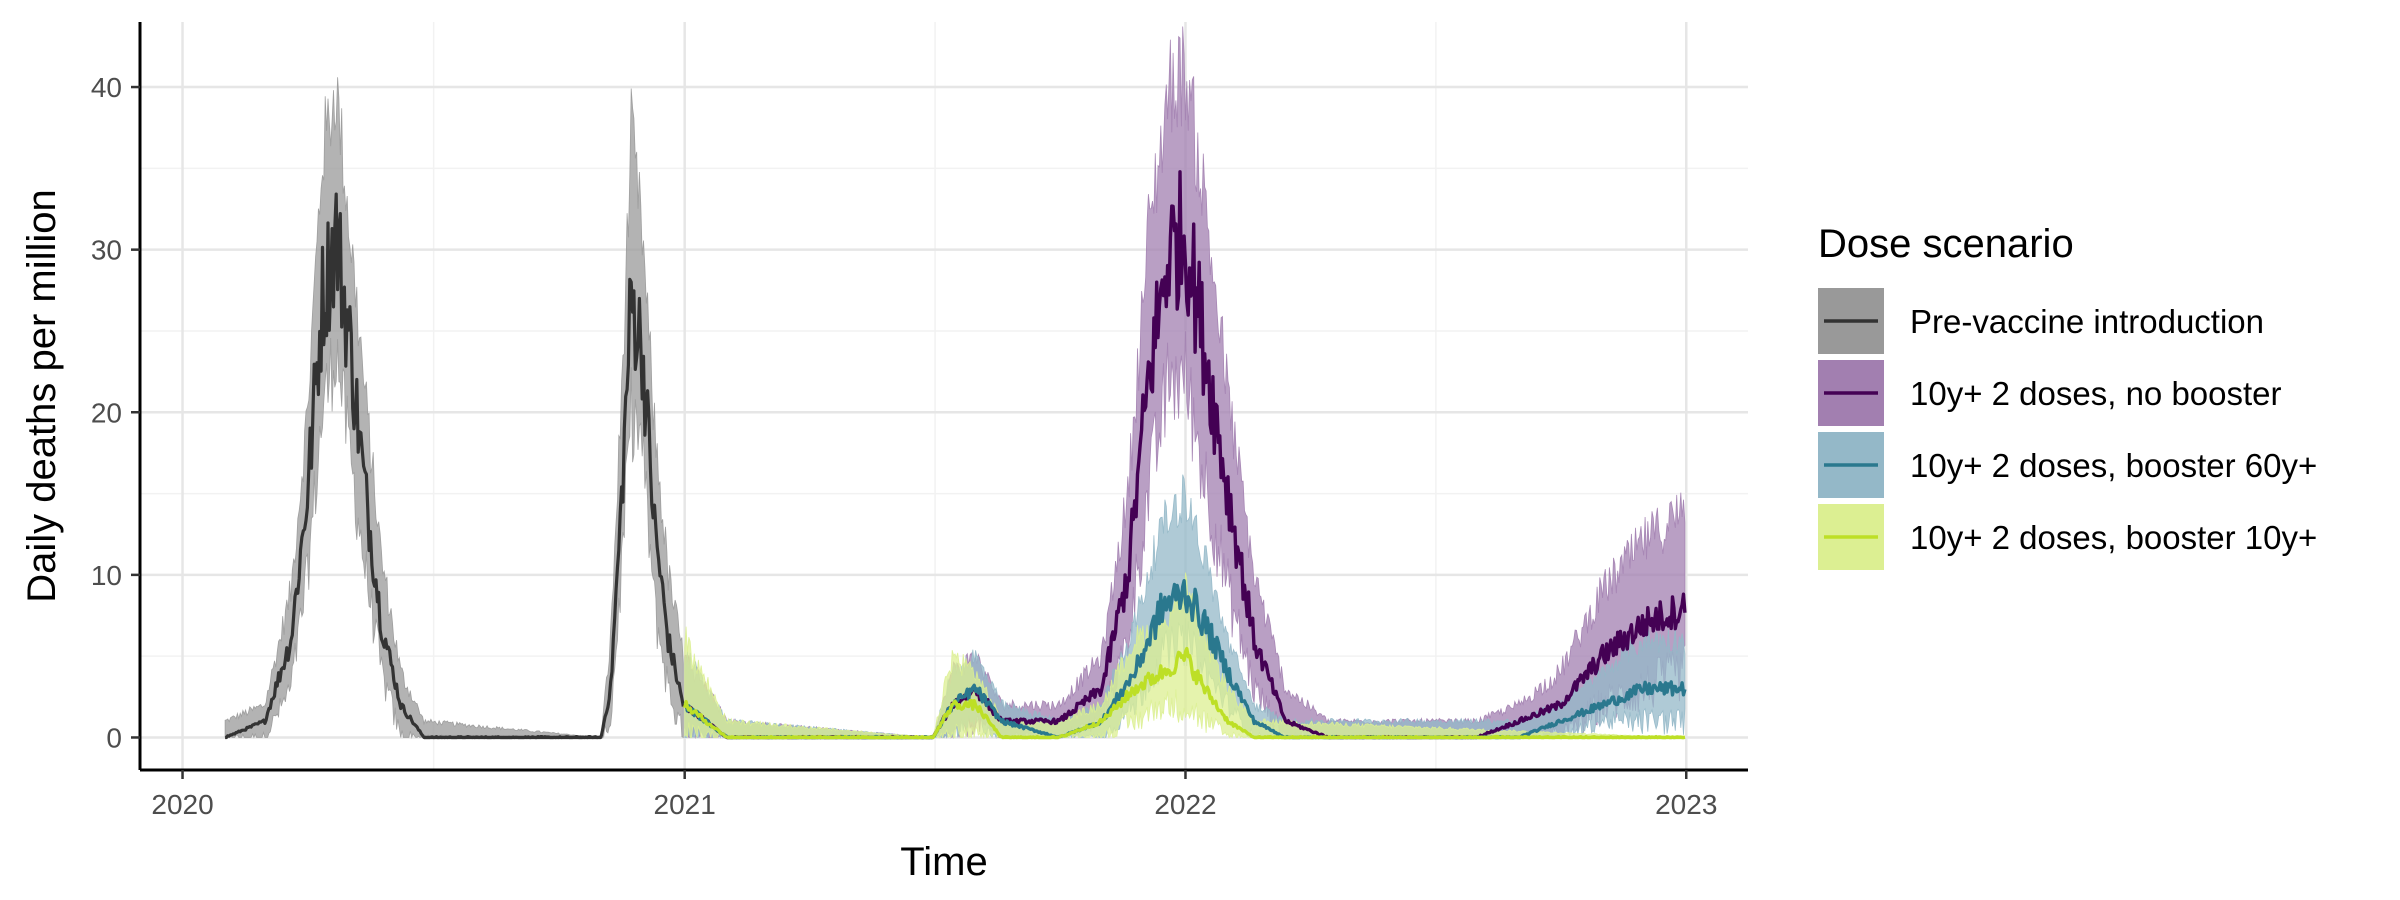 This screenshot has width=2400, height=900. I want to click on legend-label-10y-2-doses-booster-60y: 10y+ 2 doses, booster 60y+, so click(2113, 465).